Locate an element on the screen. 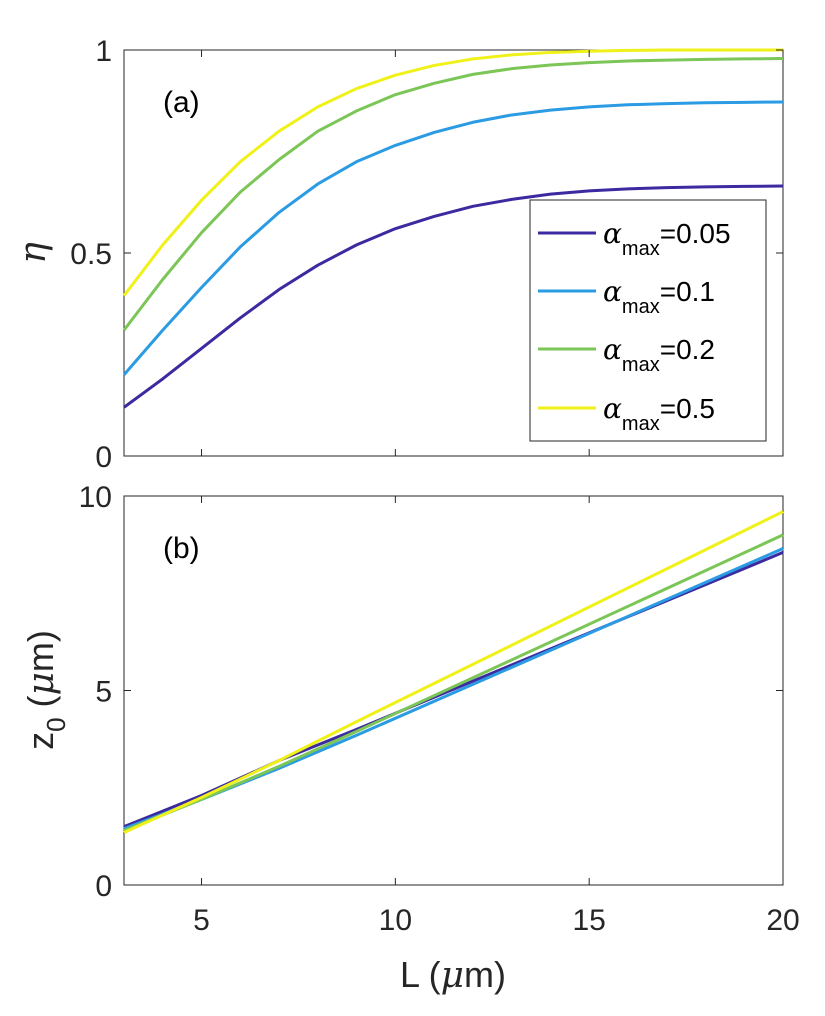 This screenshot has width=825, height=1016. legend-label: αmax=0.1 is located at coordinates (659, 296).